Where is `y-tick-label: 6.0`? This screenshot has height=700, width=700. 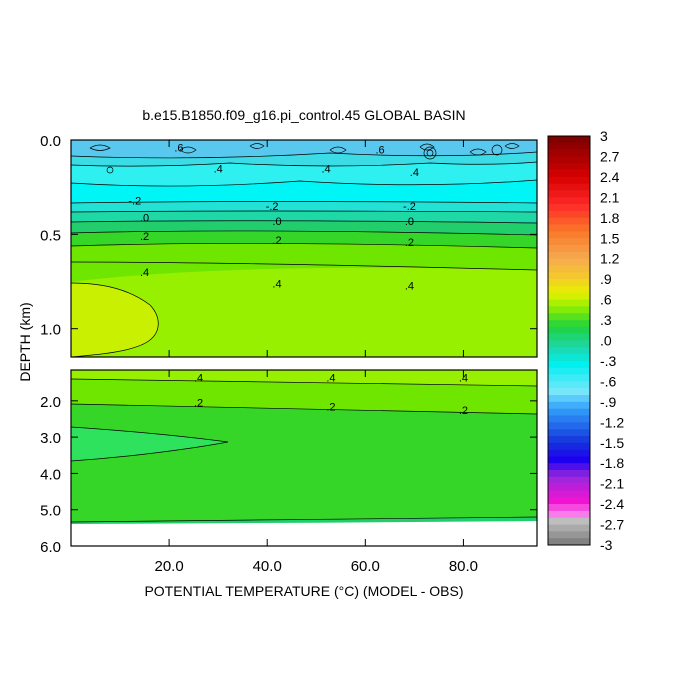
y-tick-label: 6.0 is located at coordinates (50, 547).